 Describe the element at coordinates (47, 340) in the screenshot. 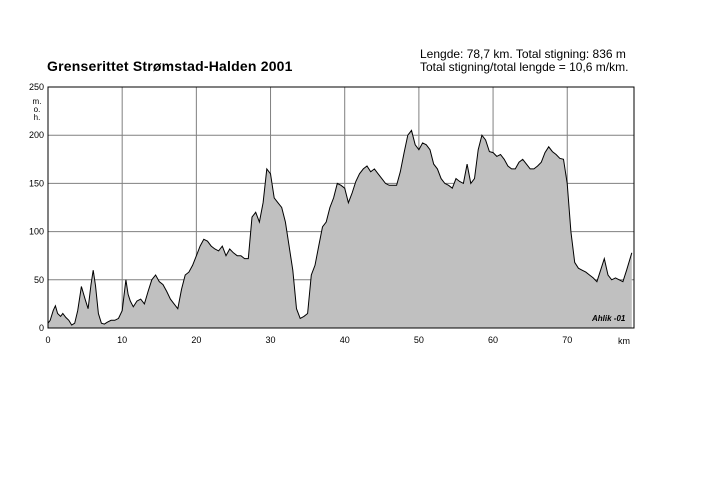

I see `x-tick-label: 0` at that location.